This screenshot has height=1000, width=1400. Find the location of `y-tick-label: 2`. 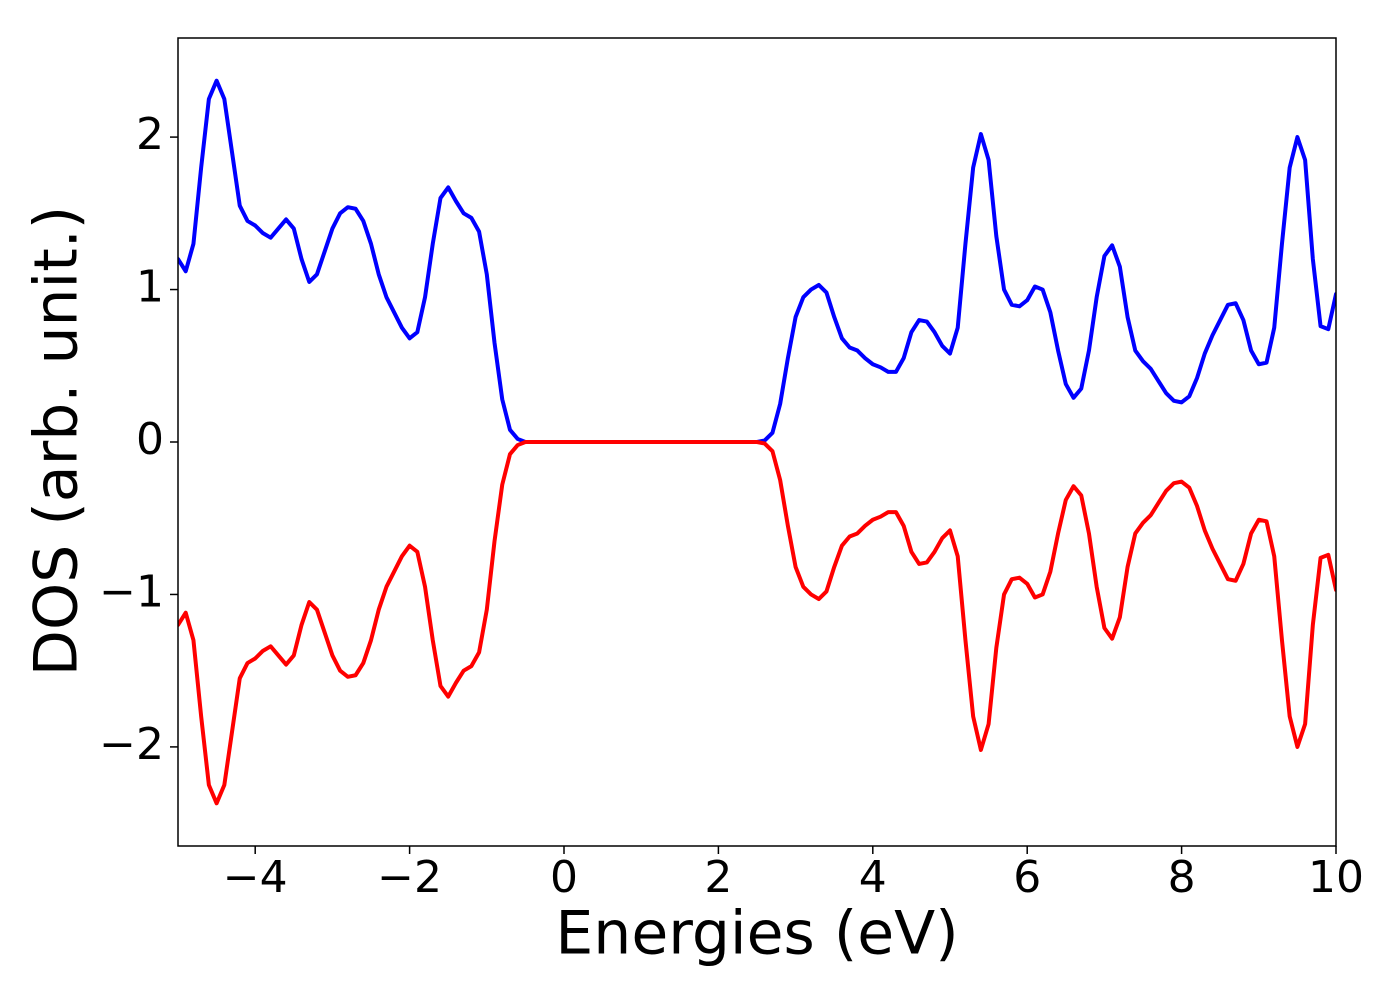

y-tick-label: 2 is located at coordinates (150, 134).